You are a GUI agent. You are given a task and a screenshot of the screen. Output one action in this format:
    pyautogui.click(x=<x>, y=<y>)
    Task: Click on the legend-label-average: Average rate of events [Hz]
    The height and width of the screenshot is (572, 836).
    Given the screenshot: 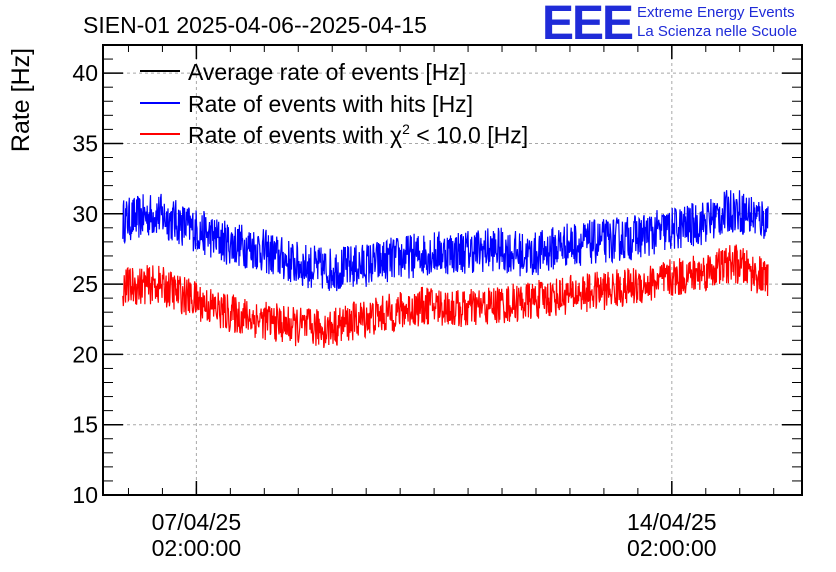 What is the action you would take?
    pyautogui.click(x=327, y=72)
    